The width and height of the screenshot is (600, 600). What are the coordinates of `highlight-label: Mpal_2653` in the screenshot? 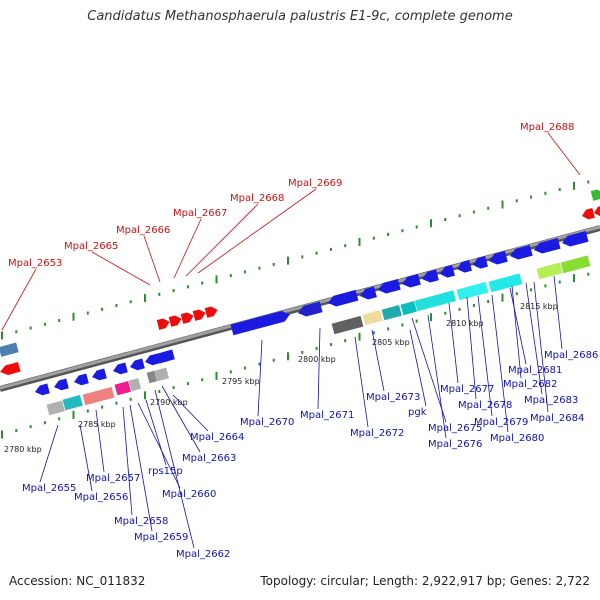 It's located at (35, 263).